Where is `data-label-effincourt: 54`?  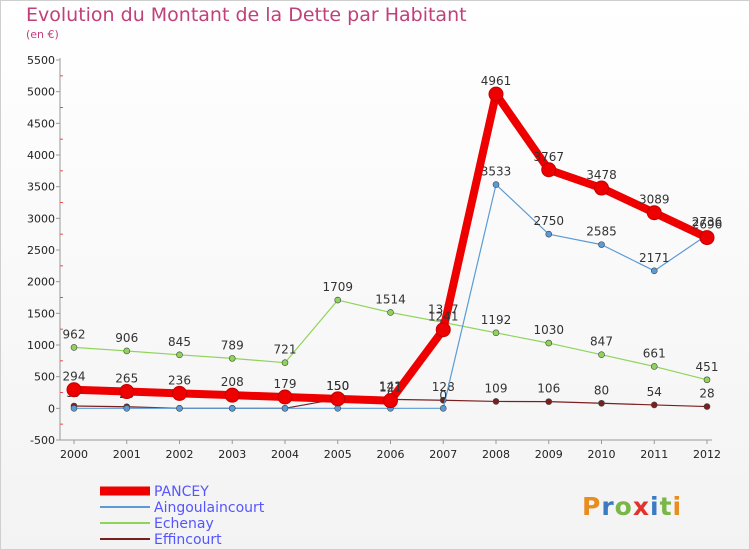 data-label-effincourt: 54 is located at coordinates (654, 392).